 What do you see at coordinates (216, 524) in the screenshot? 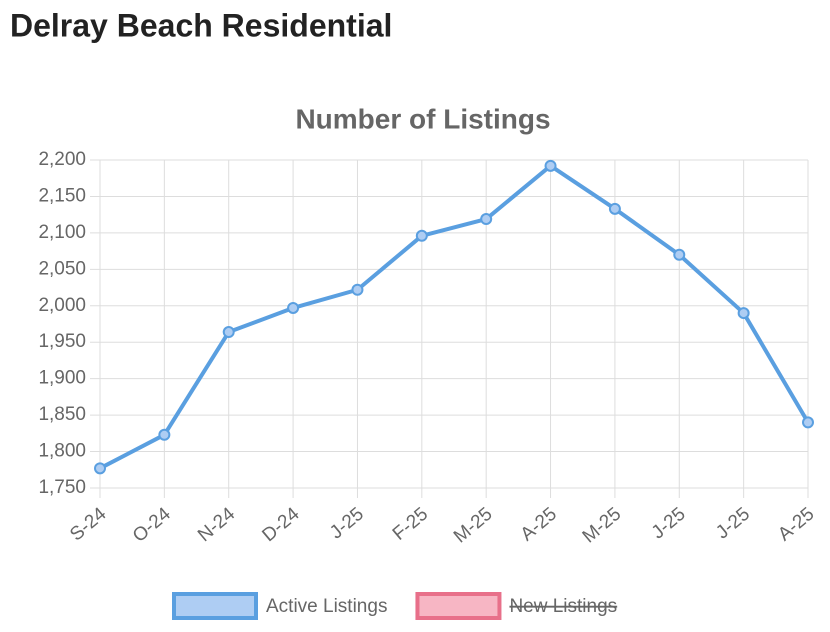
I see `x-tick-label: N-24` at bounding box center [216, 524].